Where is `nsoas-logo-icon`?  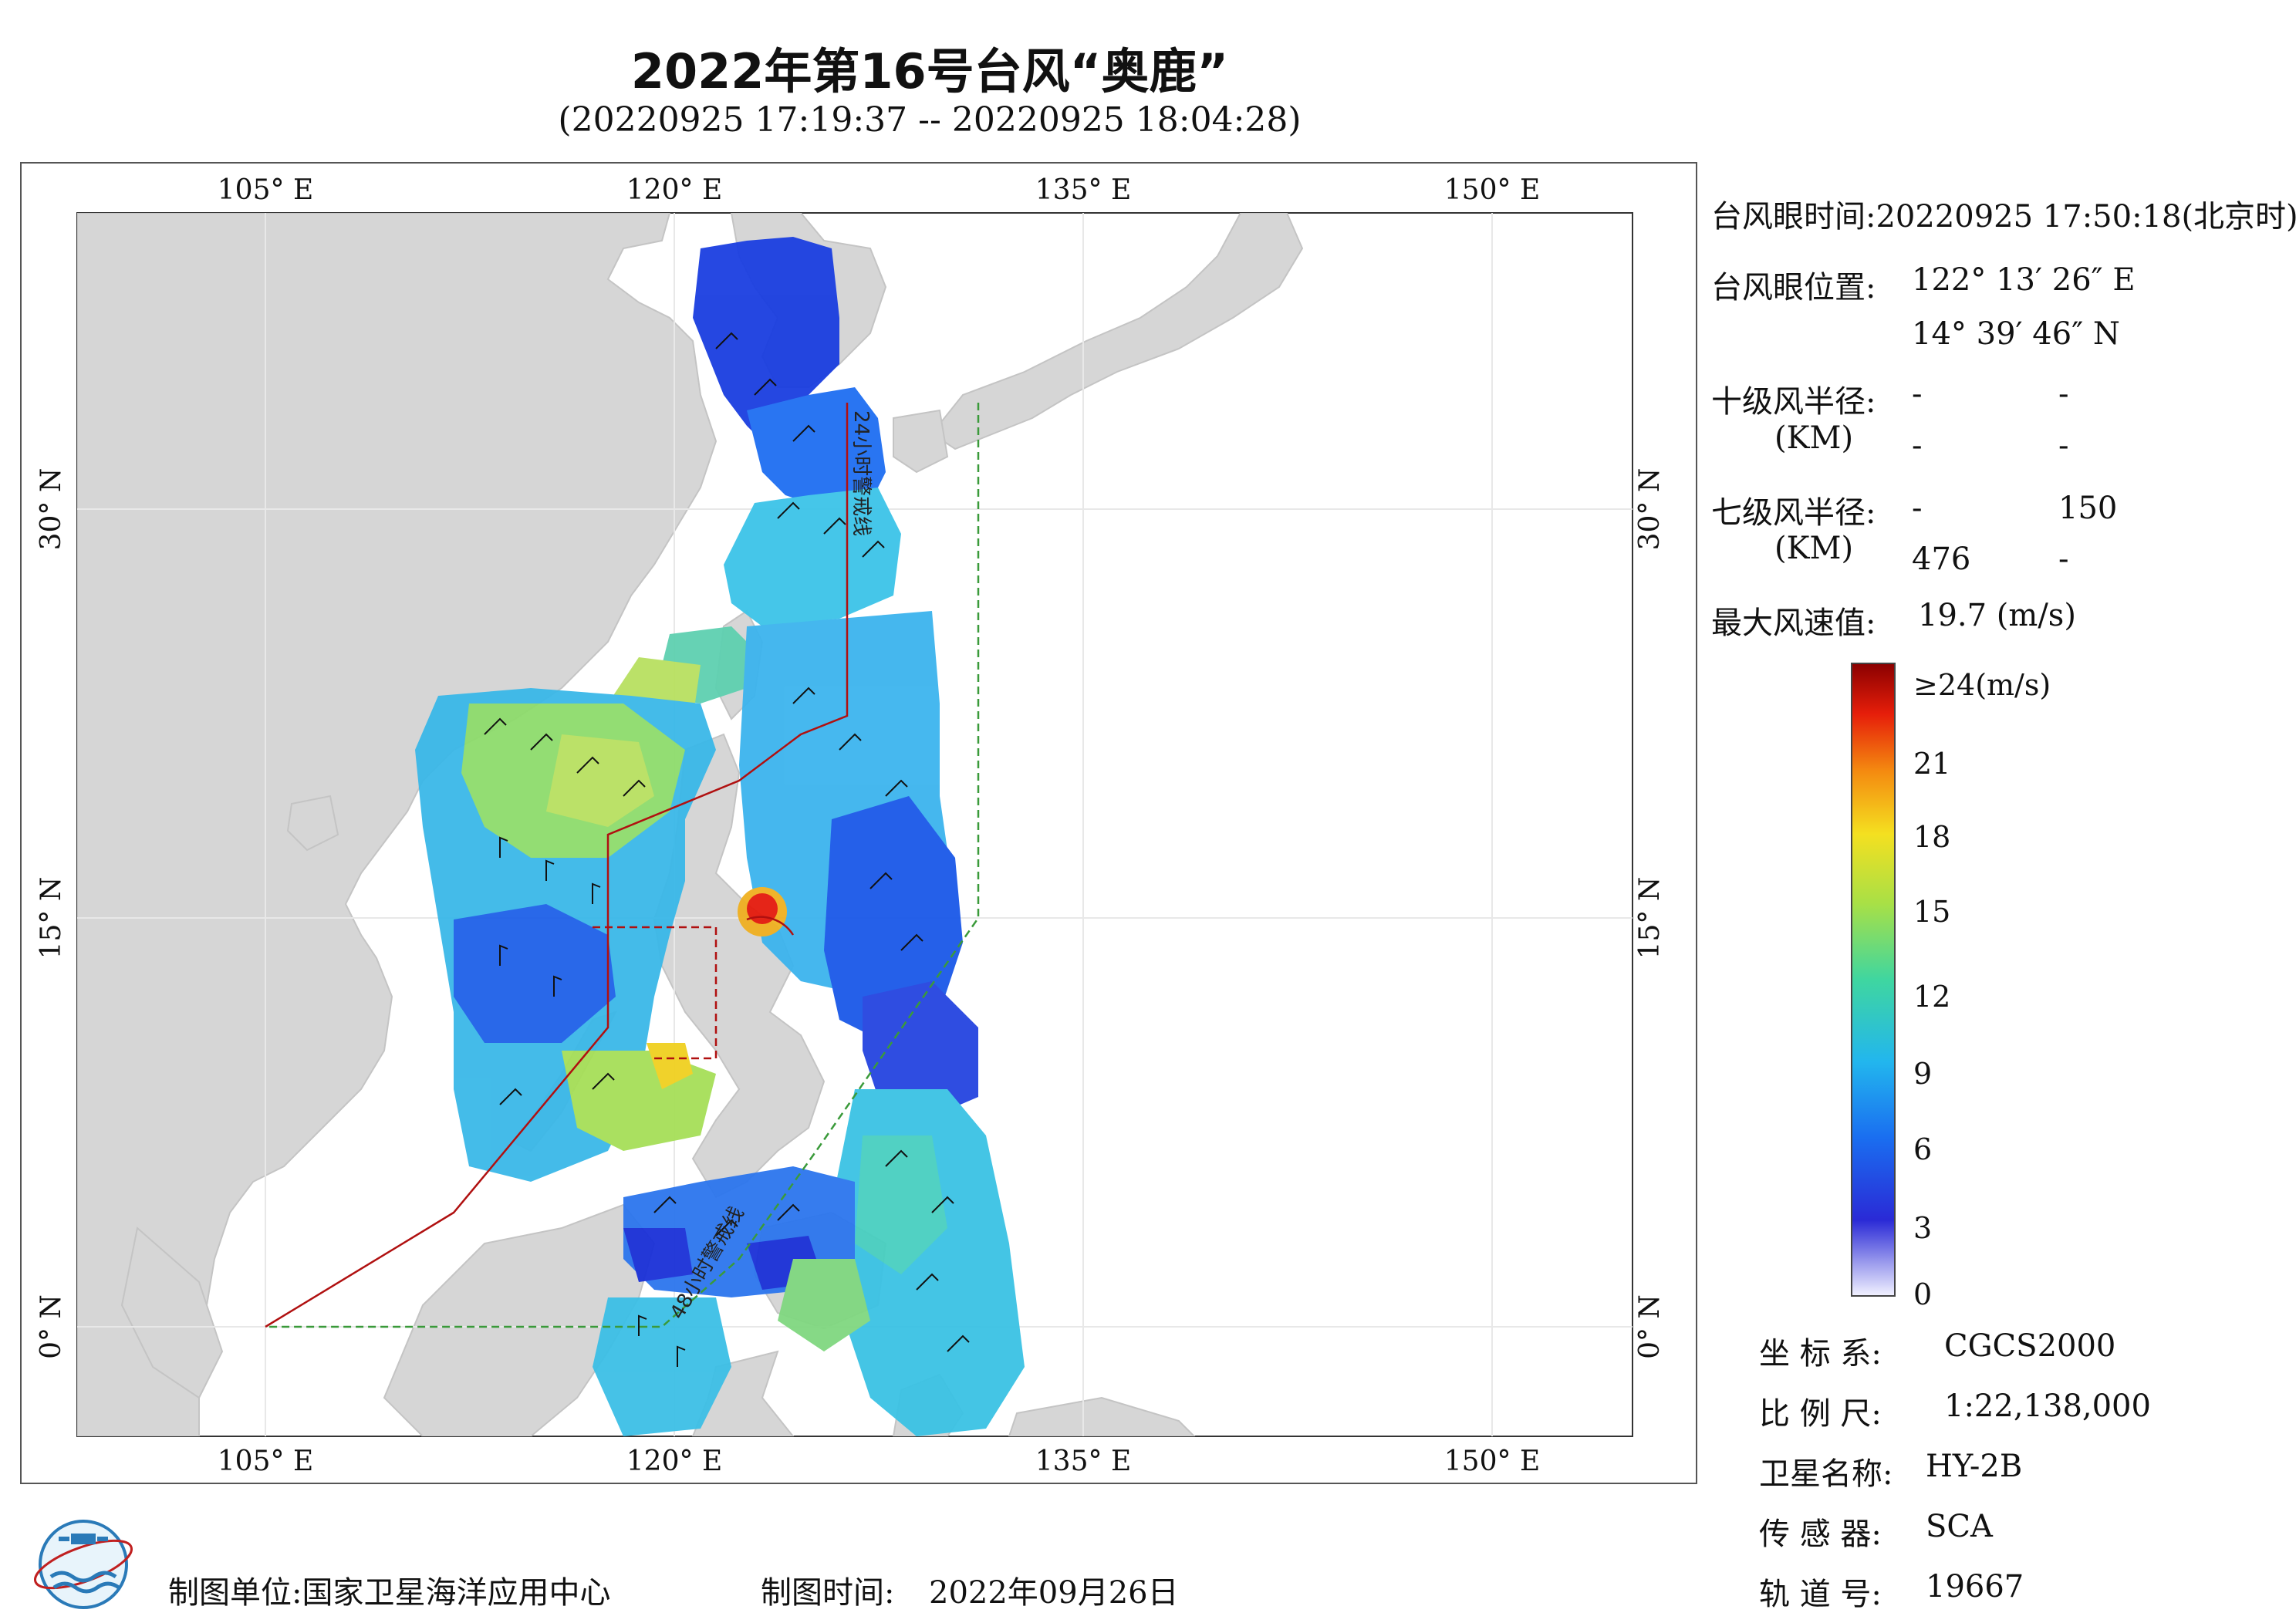 nsoas-logo-icon is located at coordinates (83, 1564).